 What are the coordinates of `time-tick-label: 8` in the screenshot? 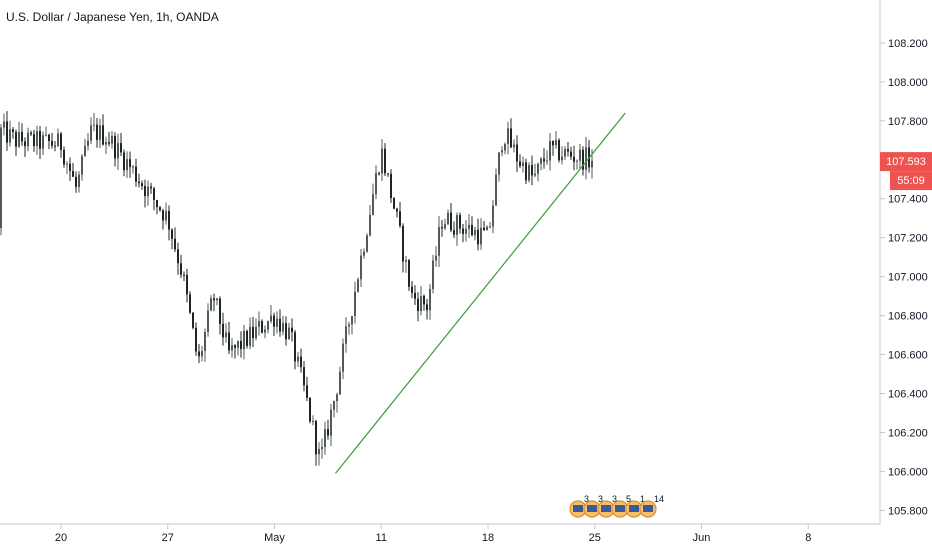 It's located at (808, 538).